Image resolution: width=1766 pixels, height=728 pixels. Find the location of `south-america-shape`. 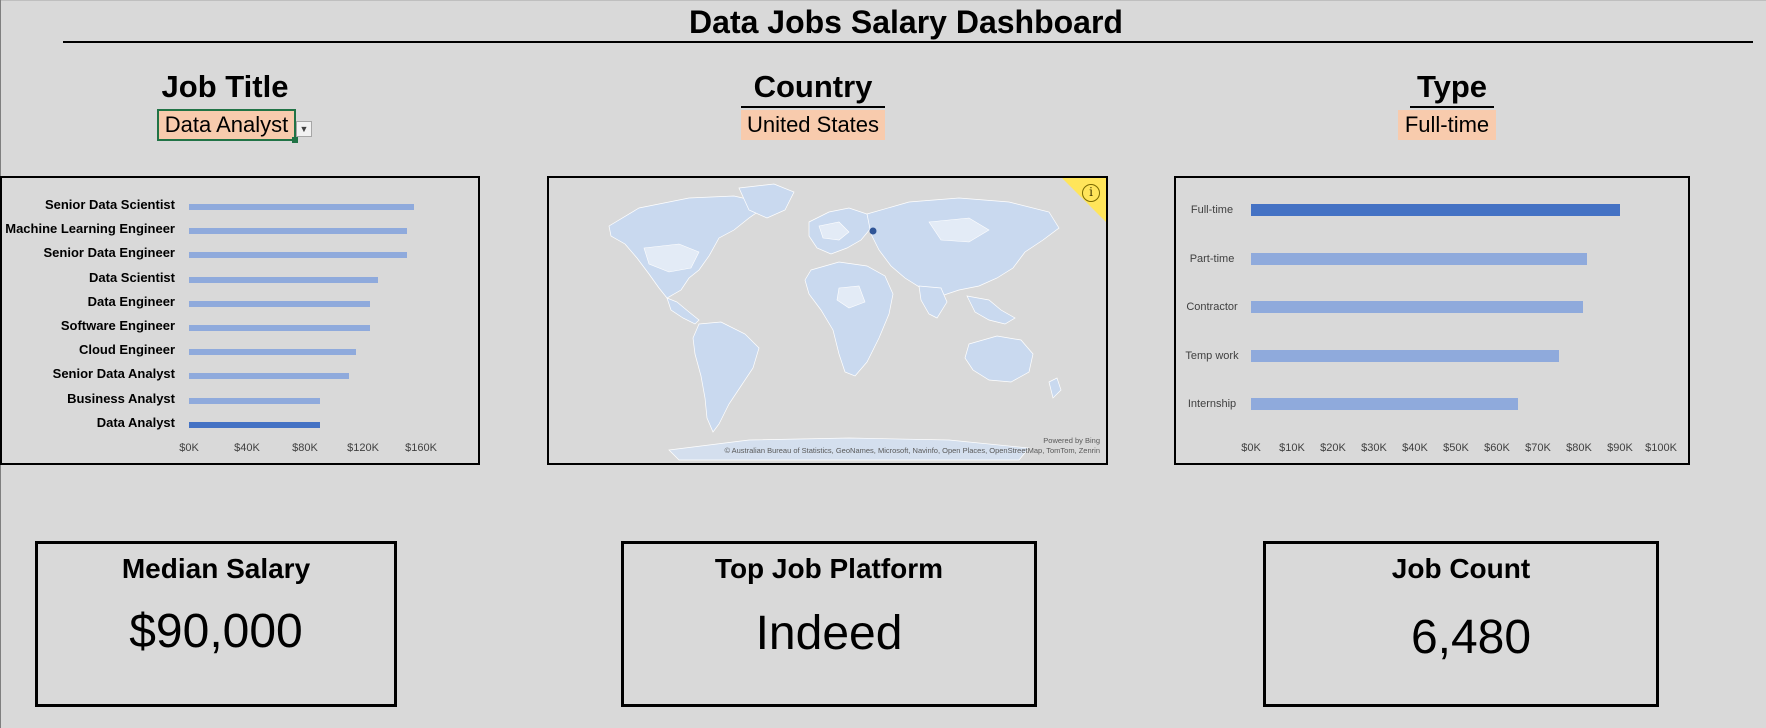

south-america-shape is located at coordinates (726, 377).